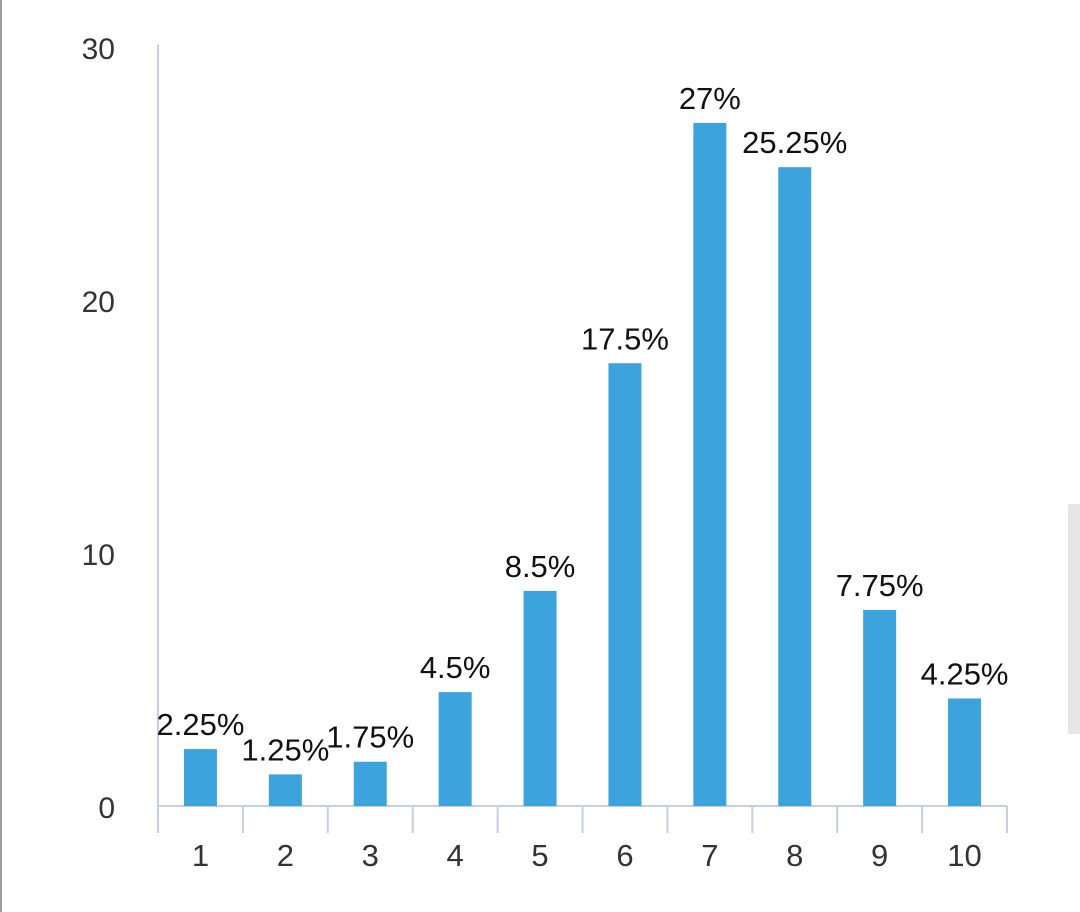  Describe the element at coordinates (200, 724) in the screenshot. I see `data-label-1: 2.25%` at that location.